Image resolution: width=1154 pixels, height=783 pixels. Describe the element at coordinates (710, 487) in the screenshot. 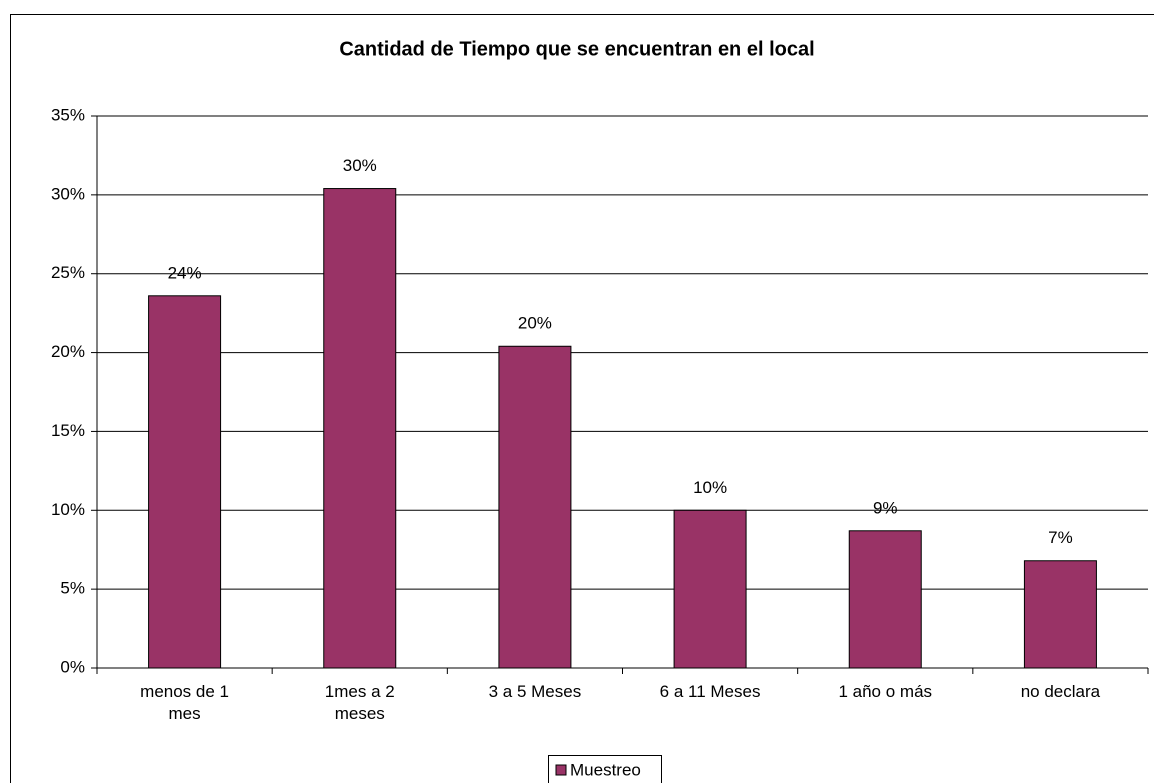

I see `data-label: 10%` at that location.